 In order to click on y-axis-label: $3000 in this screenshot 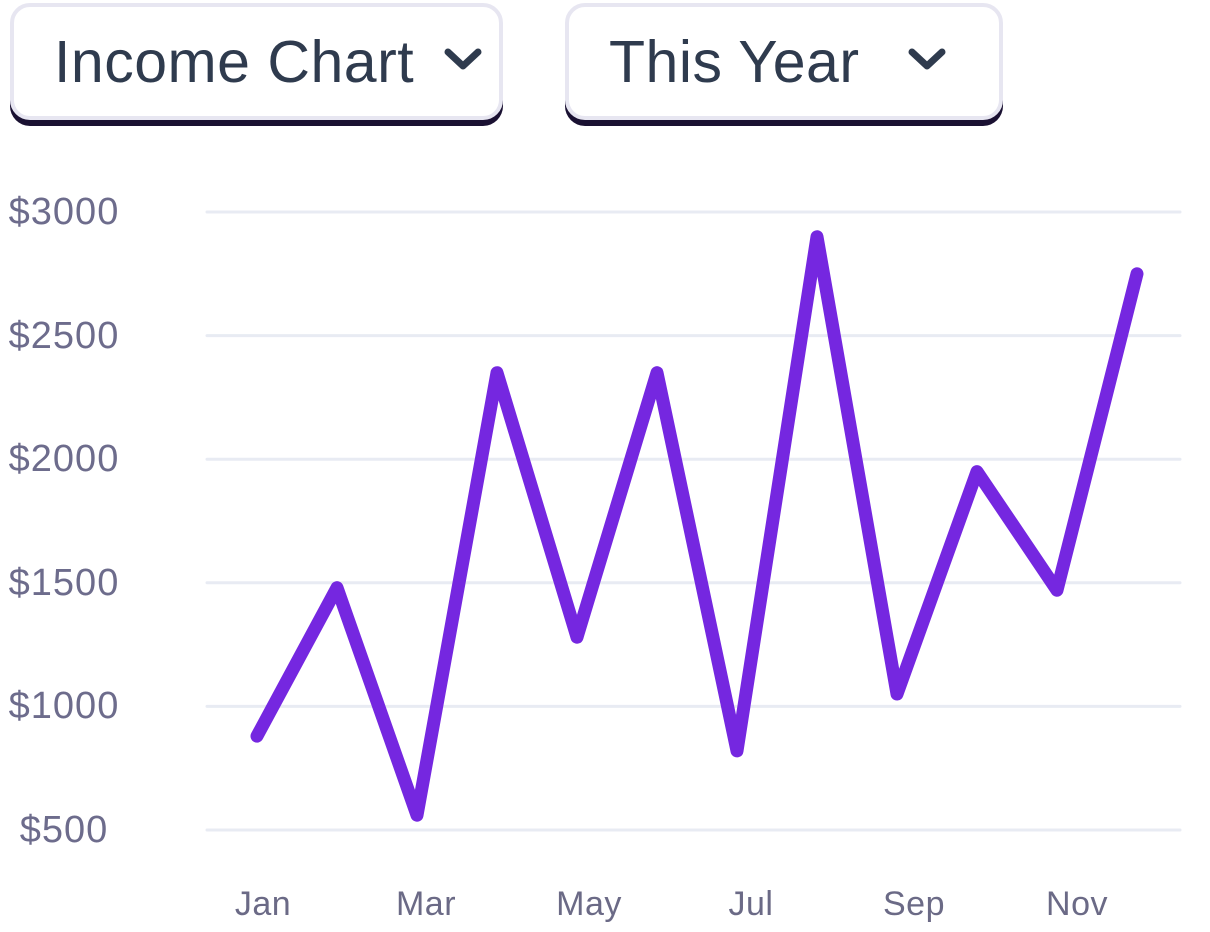, I will do `click(64, 212)`.